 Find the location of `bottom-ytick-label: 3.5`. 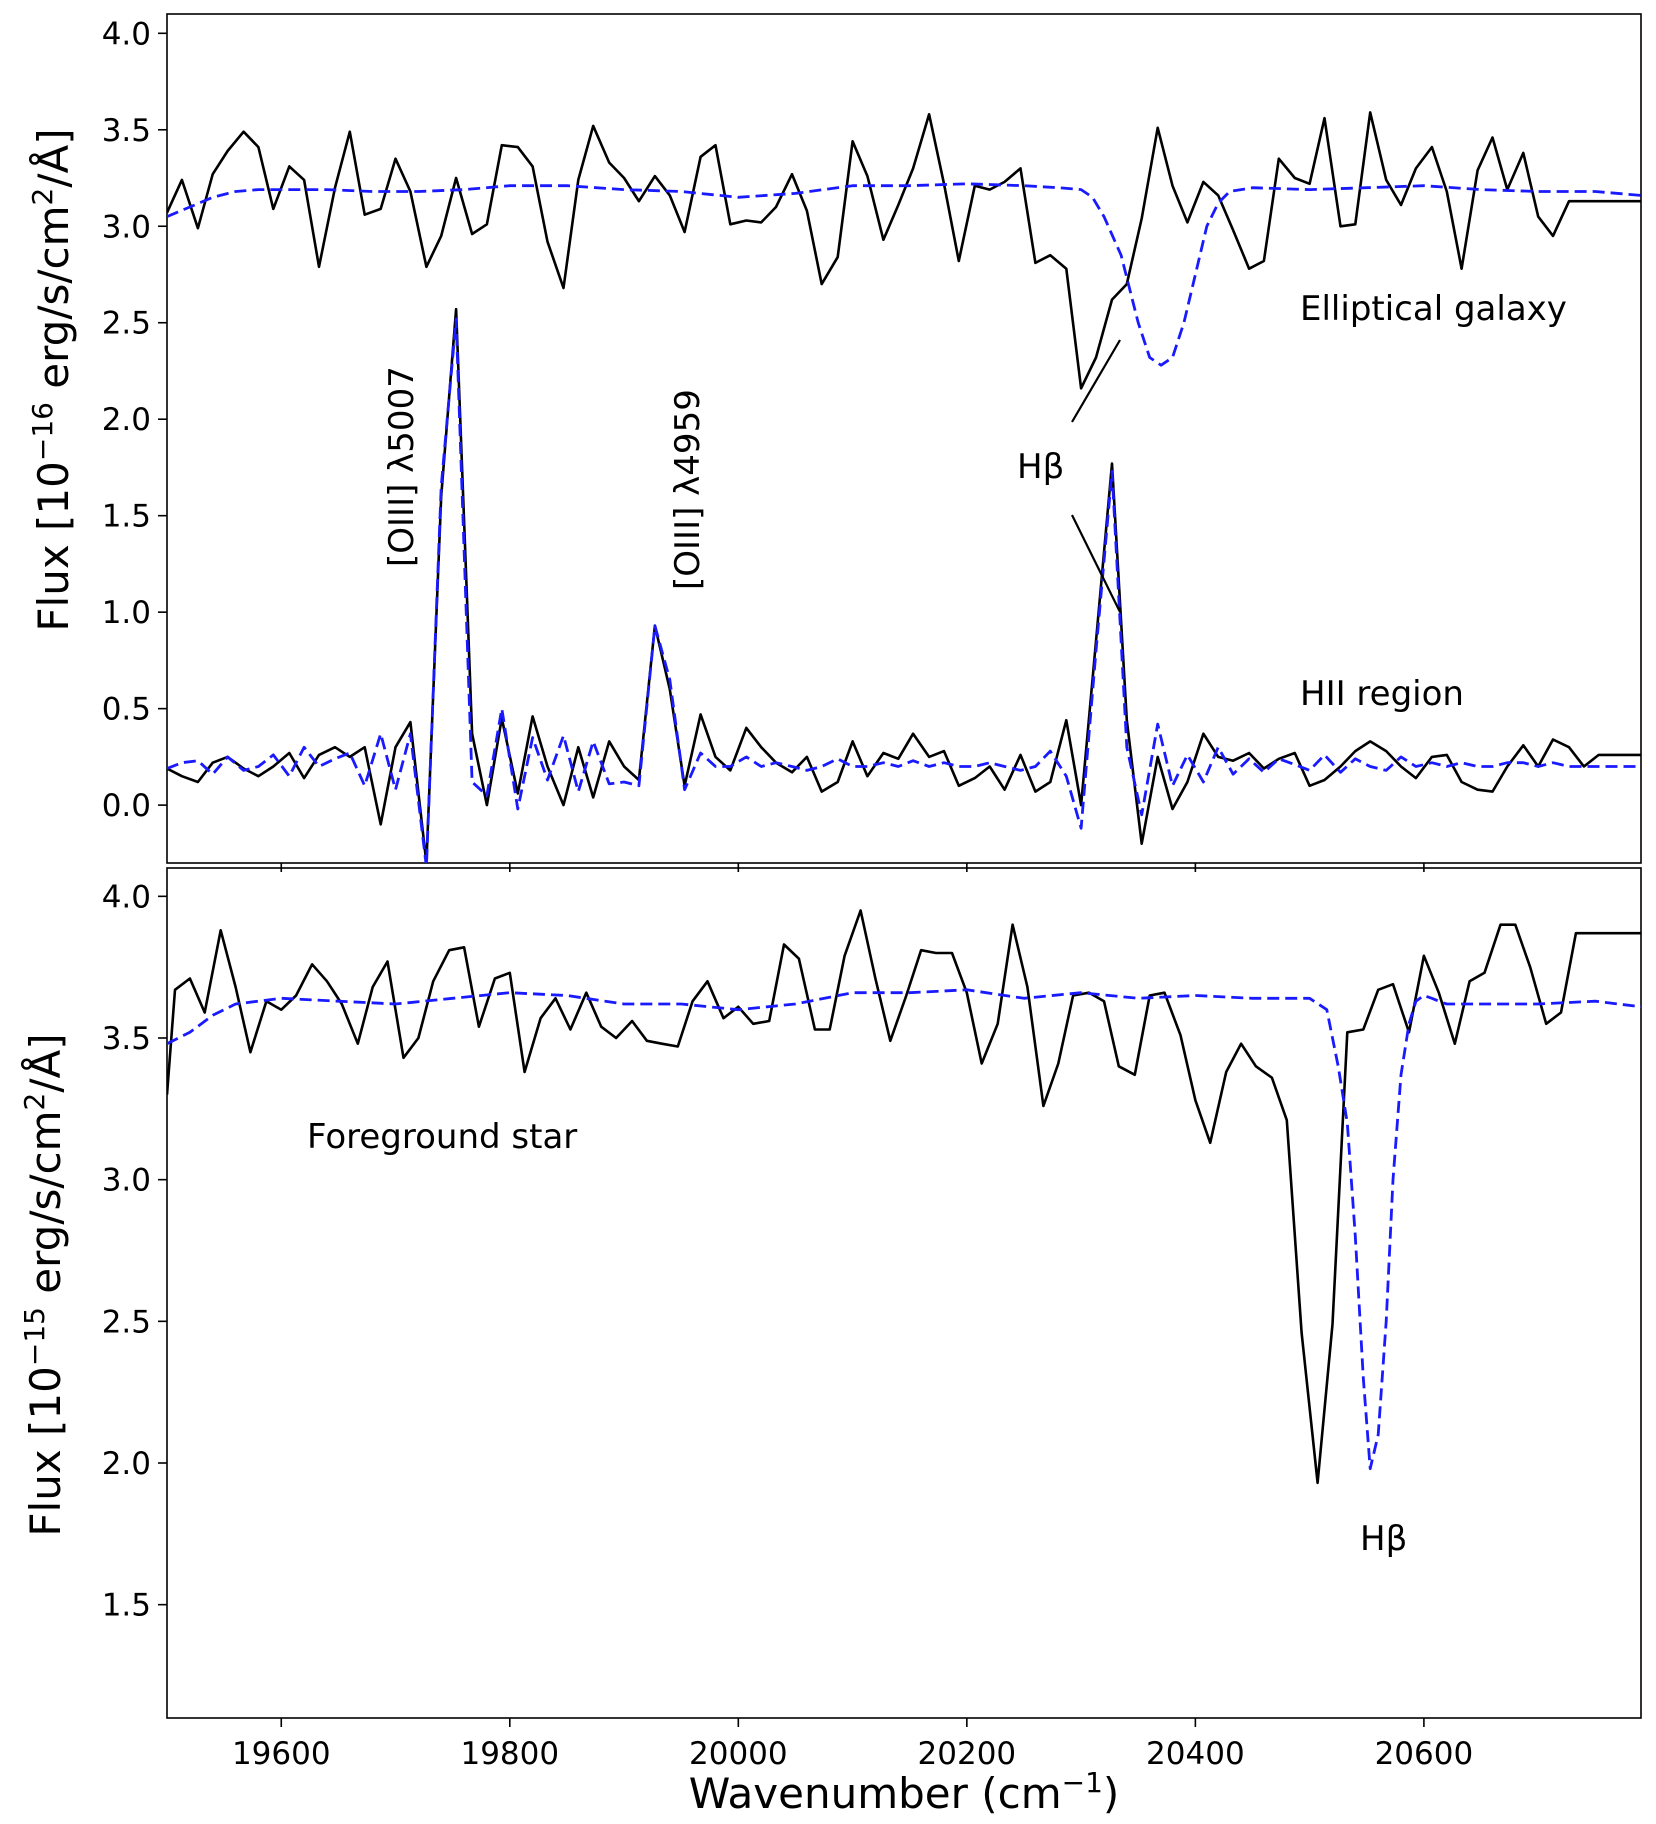

bottom-ytick-label: 3.5 is located at coordinates (126, 1039).